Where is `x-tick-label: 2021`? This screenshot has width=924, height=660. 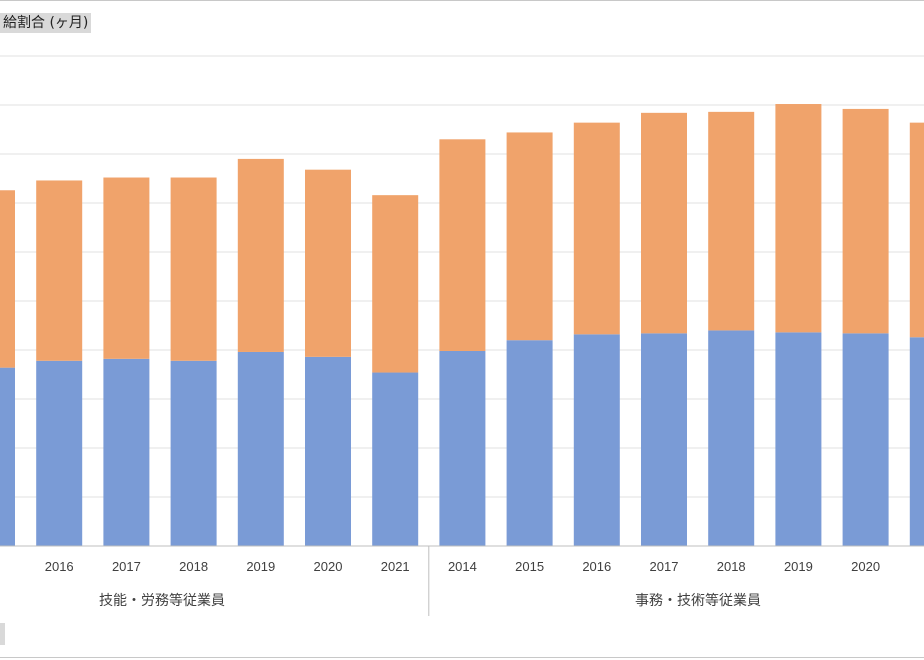 x-tick-label: 2021 is located at coordinates (395, 566).